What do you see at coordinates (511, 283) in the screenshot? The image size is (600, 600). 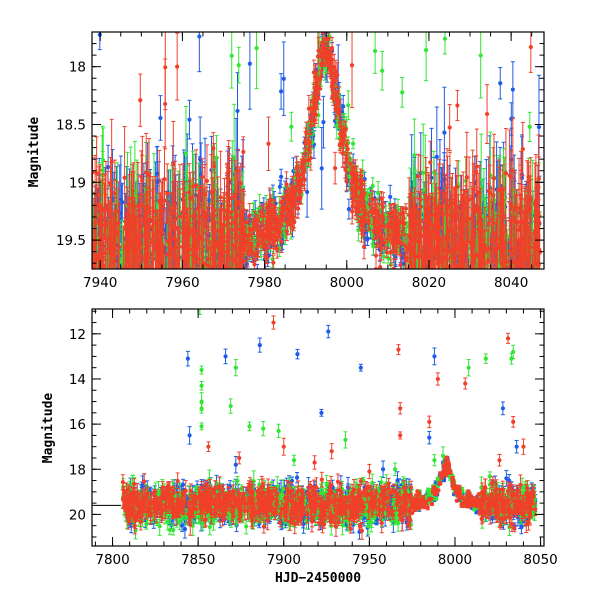 I see `top-x-tick-label: 8040` at bounding box center [511, 283].